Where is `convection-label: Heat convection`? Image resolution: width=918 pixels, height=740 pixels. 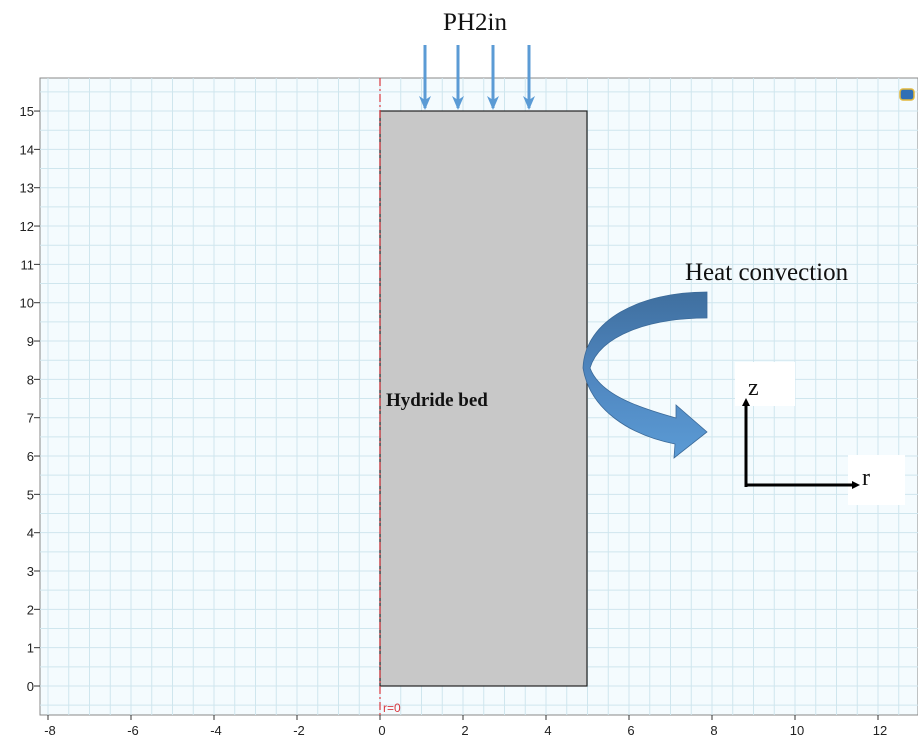 convection-label: Heat convection is located at coordinates (767, 272).